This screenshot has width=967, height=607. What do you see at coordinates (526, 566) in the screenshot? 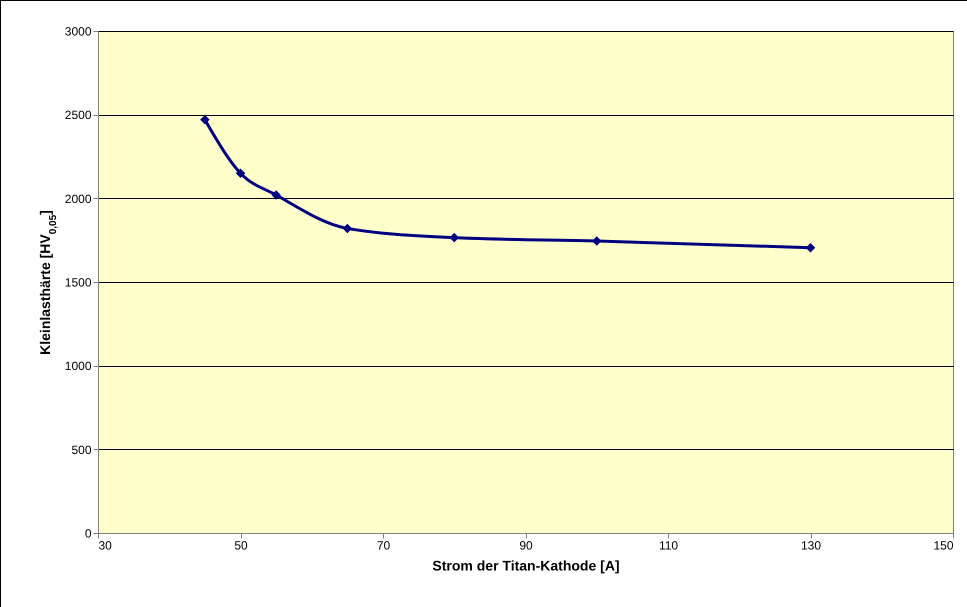
I see `x-axis-title: Strom der Titan-Kathode [A]` at bounding box center [526, 566].